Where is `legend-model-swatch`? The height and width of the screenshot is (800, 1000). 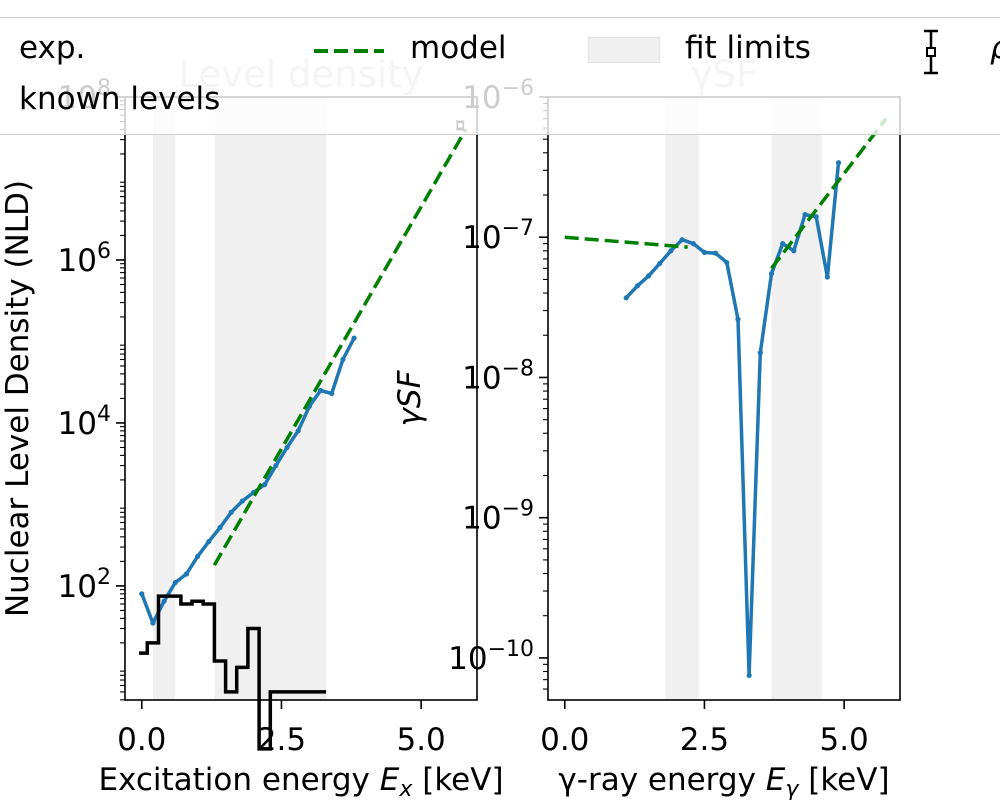
legend-model-swatch is located at coordinates (349, 51).